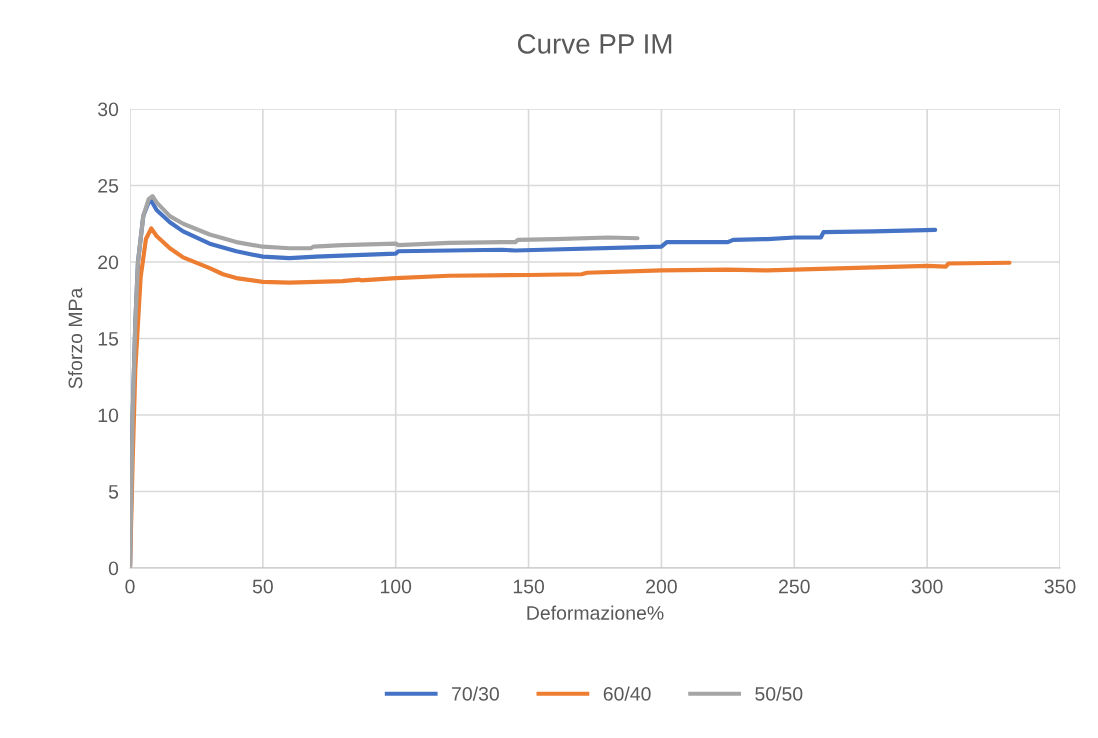  What do you see at coordinates (627, 693) in the screenshot?
I see `legend-label: 60/40` at bounding box center [627, 693].